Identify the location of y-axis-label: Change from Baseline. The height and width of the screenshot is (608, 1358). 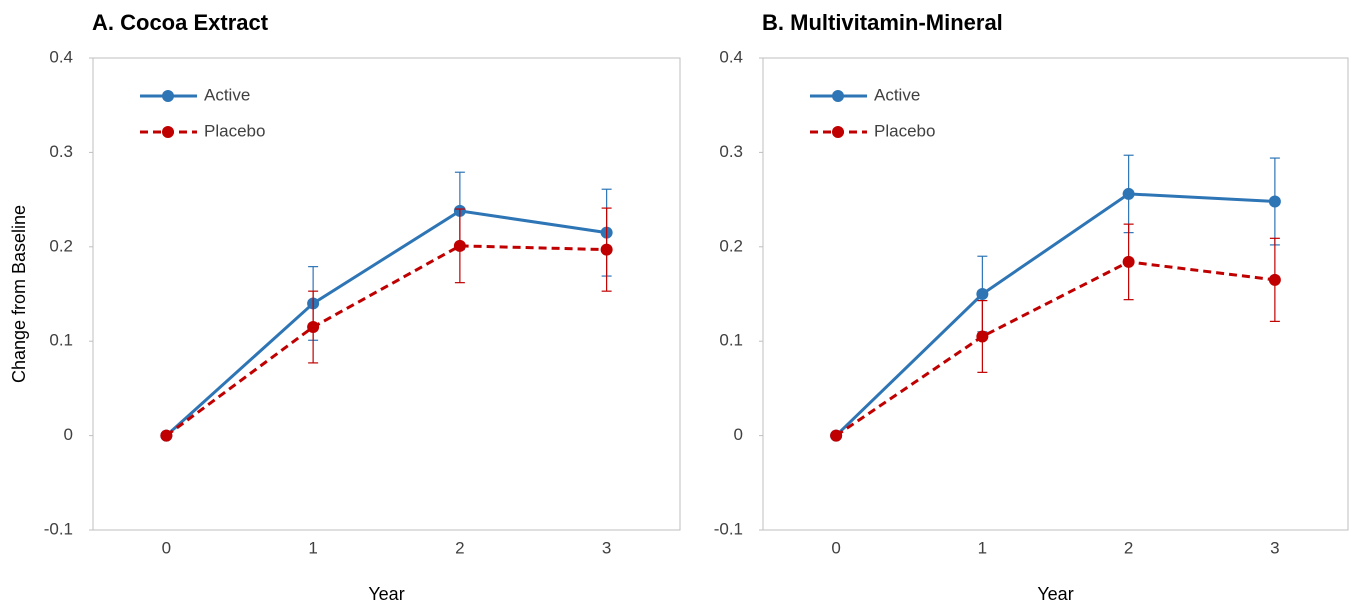
(19, 294).